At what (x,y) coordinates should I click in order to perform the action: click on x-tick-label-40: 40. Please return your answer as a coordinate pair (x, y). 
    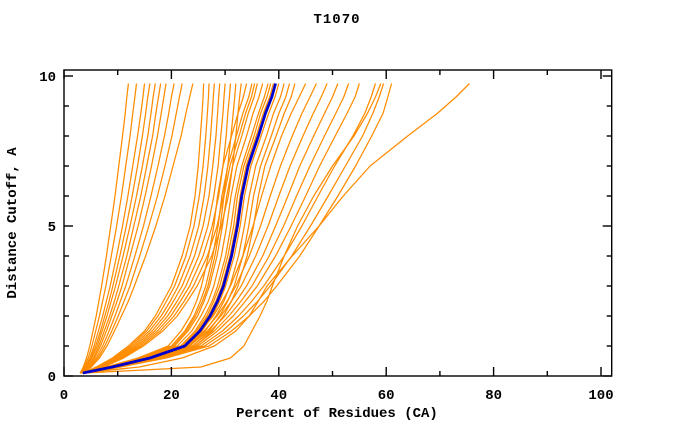
    Looking at the image, I should click on (278, 396).